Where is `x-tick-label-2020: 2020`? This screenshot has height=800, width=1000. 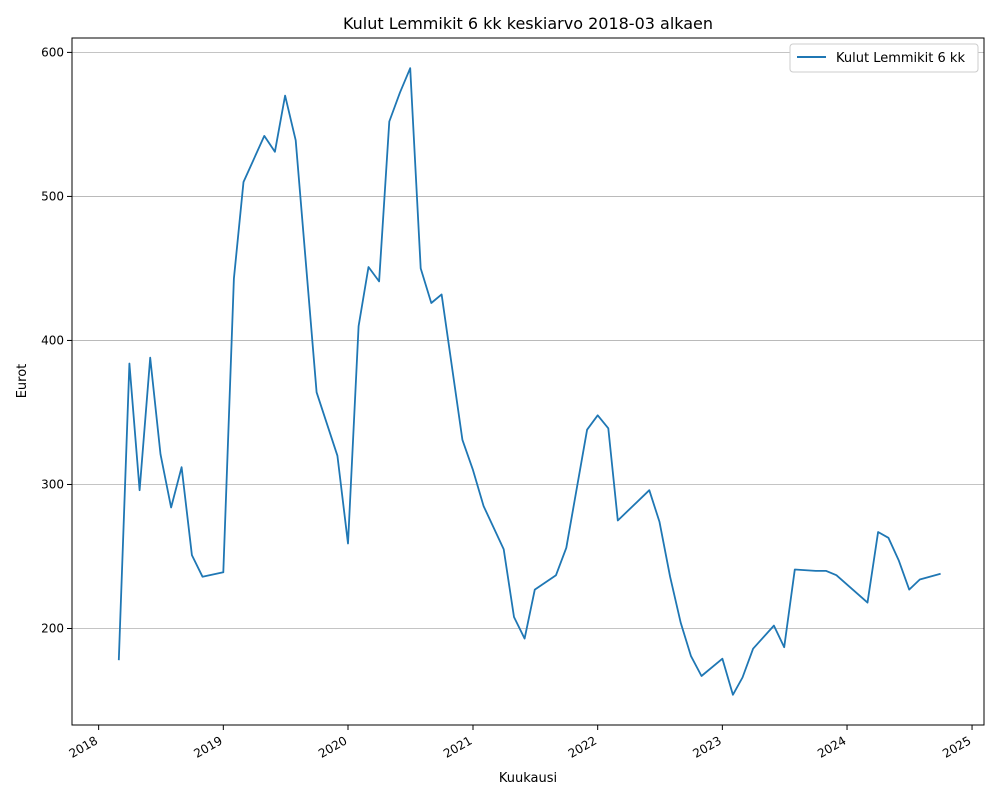
x-tick-label-2020: 2020 is located at coordinates (332, 746).